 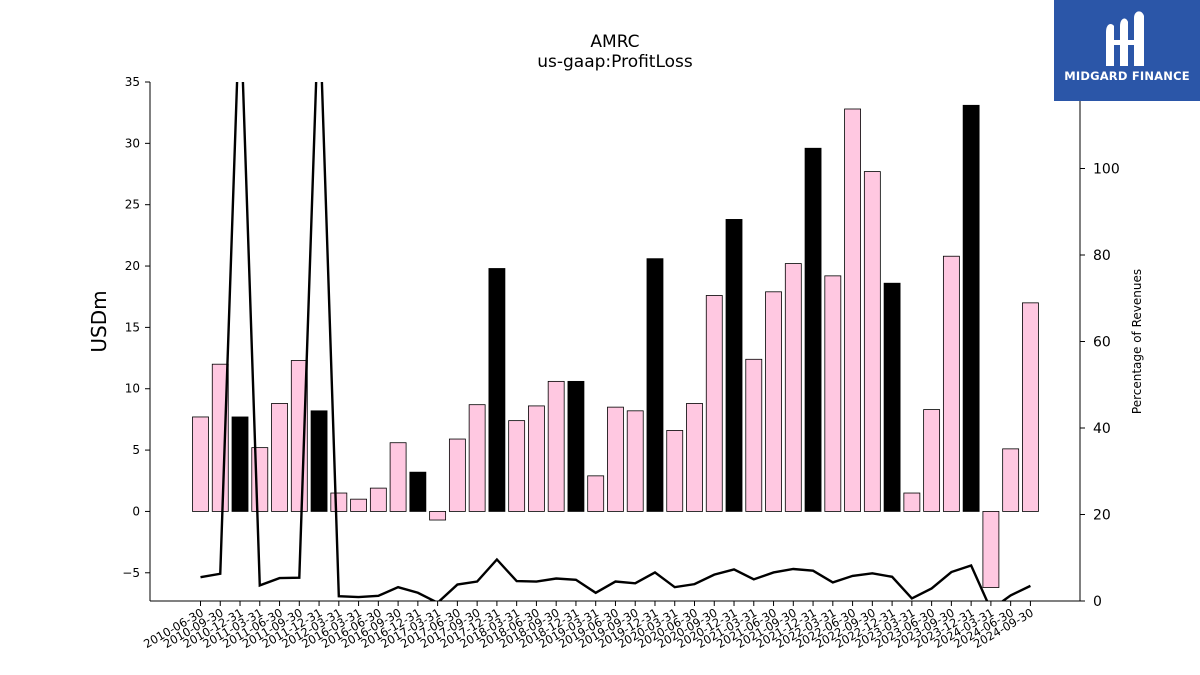 What do you see at coordinates (132, 82) in the screenshot?
I see `y-tick-label: 35` at bounding box center [132, 82].